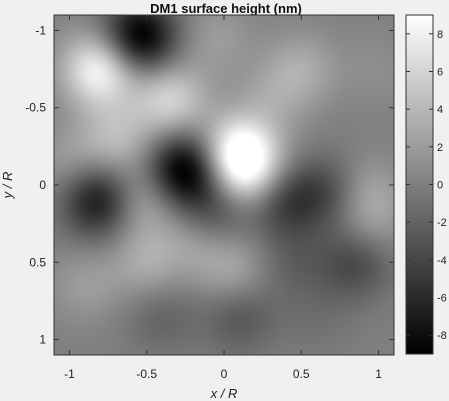 Image resolution: width=449 pixels, height=401 pixels. I want to click on colorbar-tick-label: 6, so click(440, 73).